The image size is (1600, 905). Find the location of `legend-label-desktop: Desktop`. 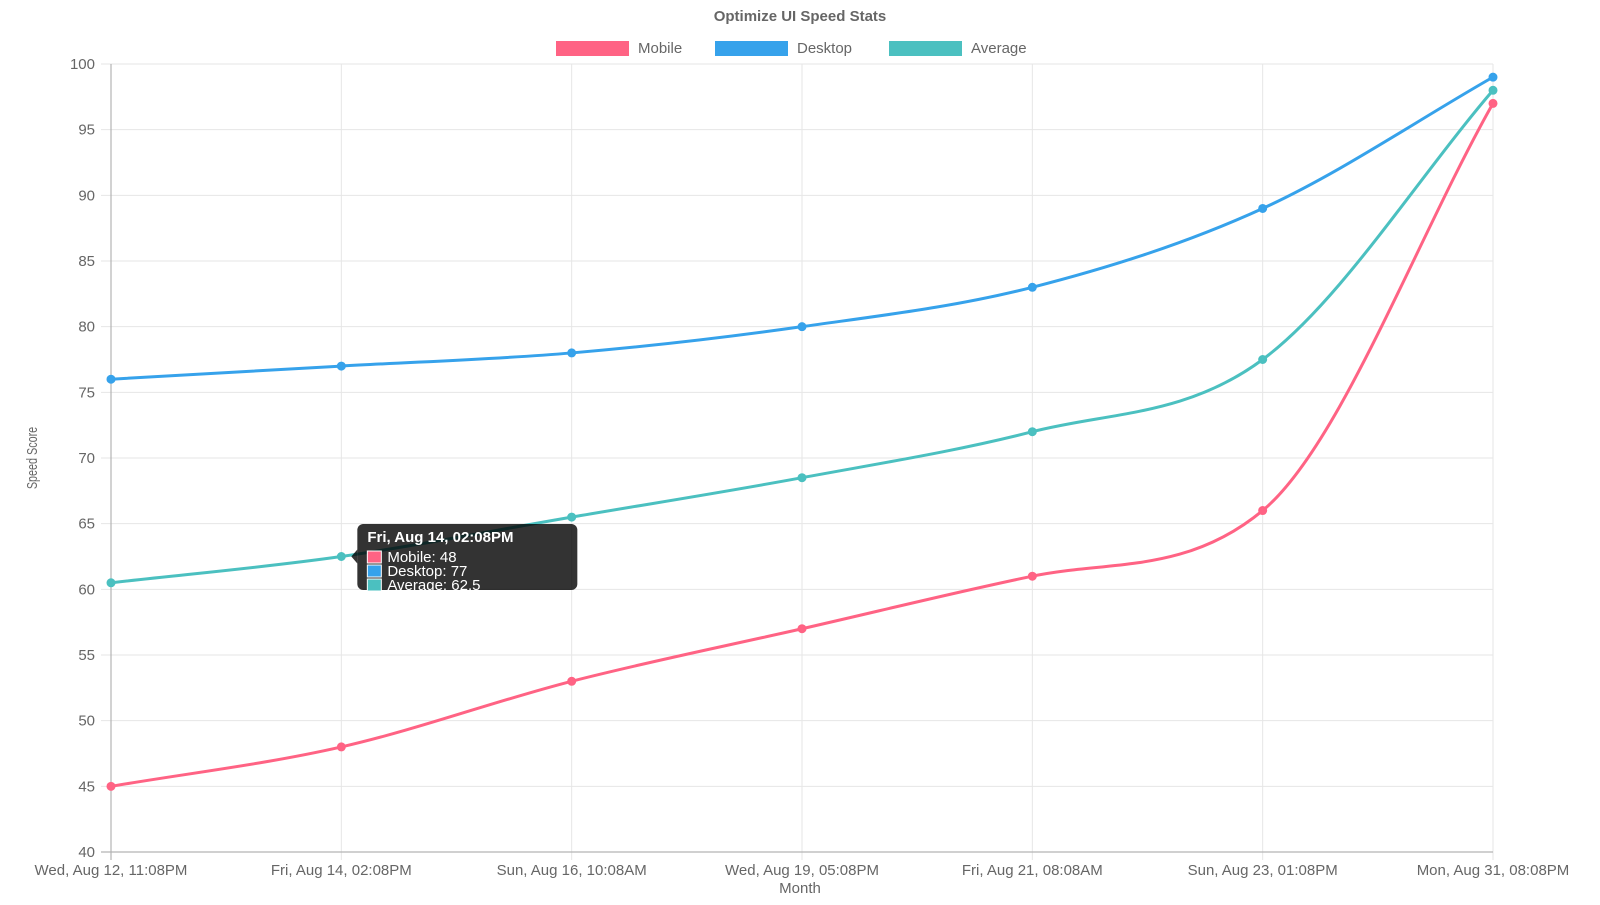

legend-label-desktop: Desktop is located at coordinates (824, 48).